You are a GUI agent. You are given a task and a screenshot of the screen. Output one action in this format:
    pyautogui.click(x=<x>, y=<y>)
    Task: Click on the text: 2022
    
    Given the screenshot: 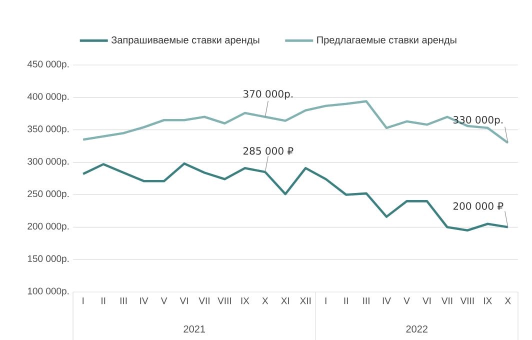 What is the action you would take?
    pyautogui.click(x=417, y=329)
    